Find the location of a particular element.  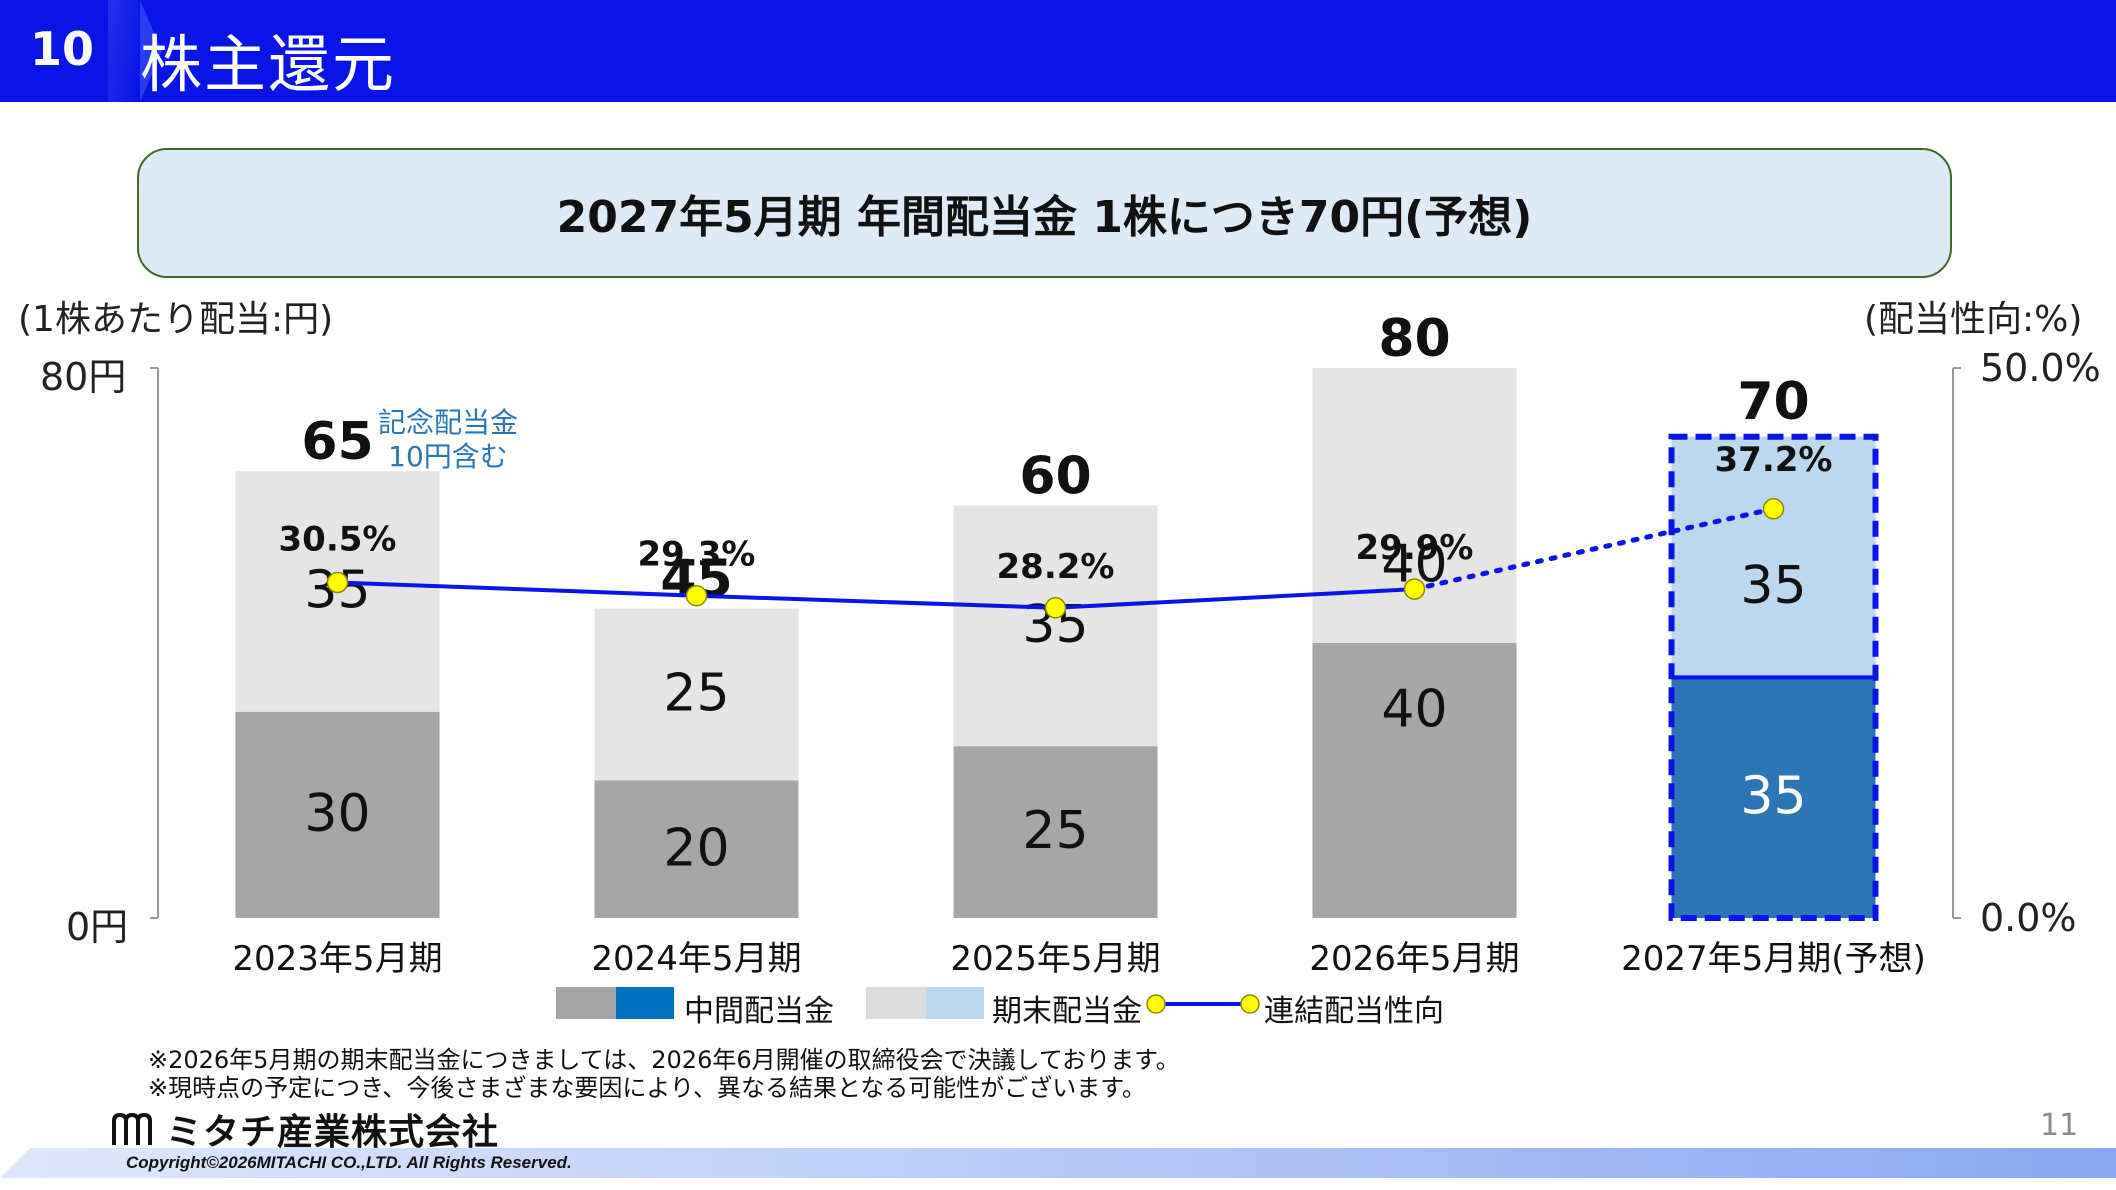

bar-interim-label-3: 40 is located at coordinates (1414, 710).